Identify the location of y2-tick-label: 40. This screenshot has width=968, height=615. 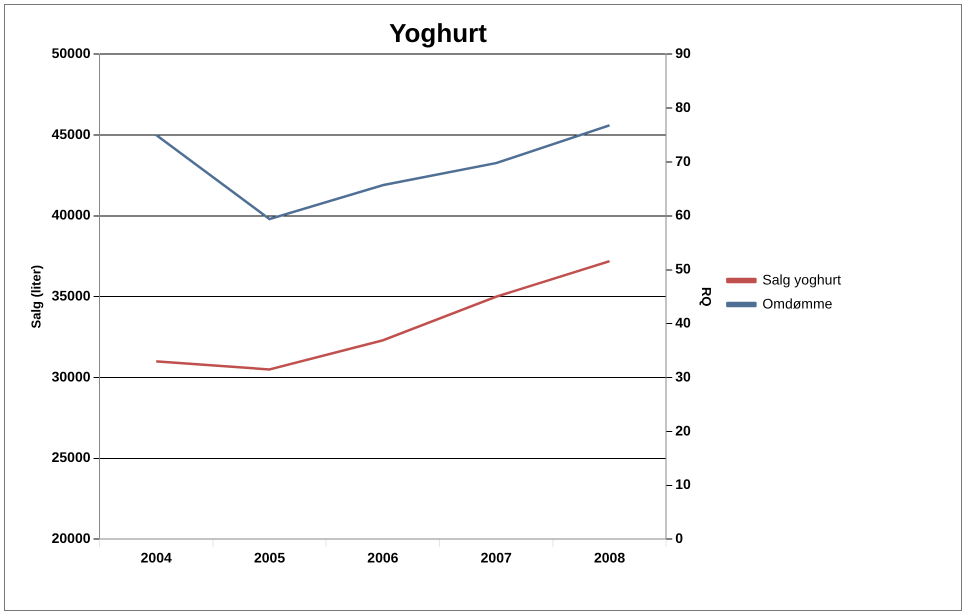
(683, 322).